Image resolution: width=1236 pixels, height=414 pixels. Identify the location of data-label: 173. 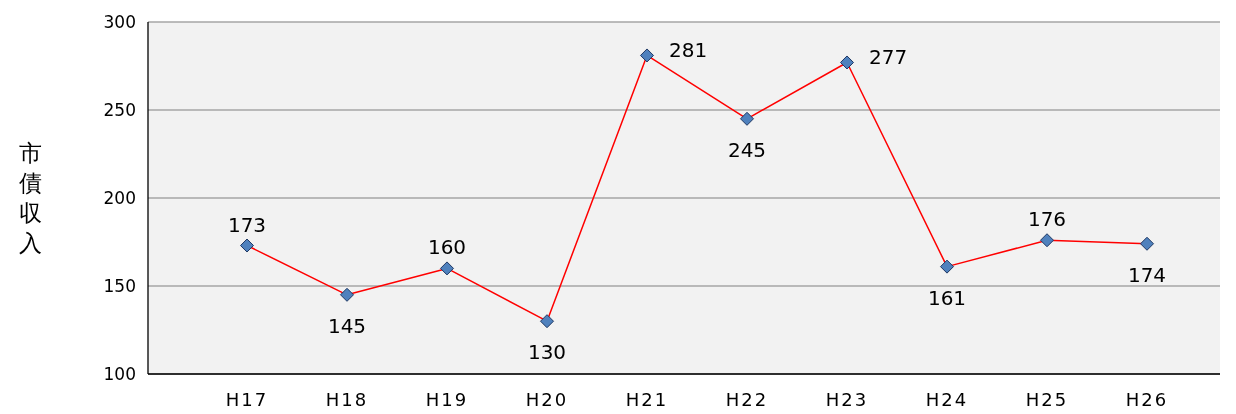
(247, 224).